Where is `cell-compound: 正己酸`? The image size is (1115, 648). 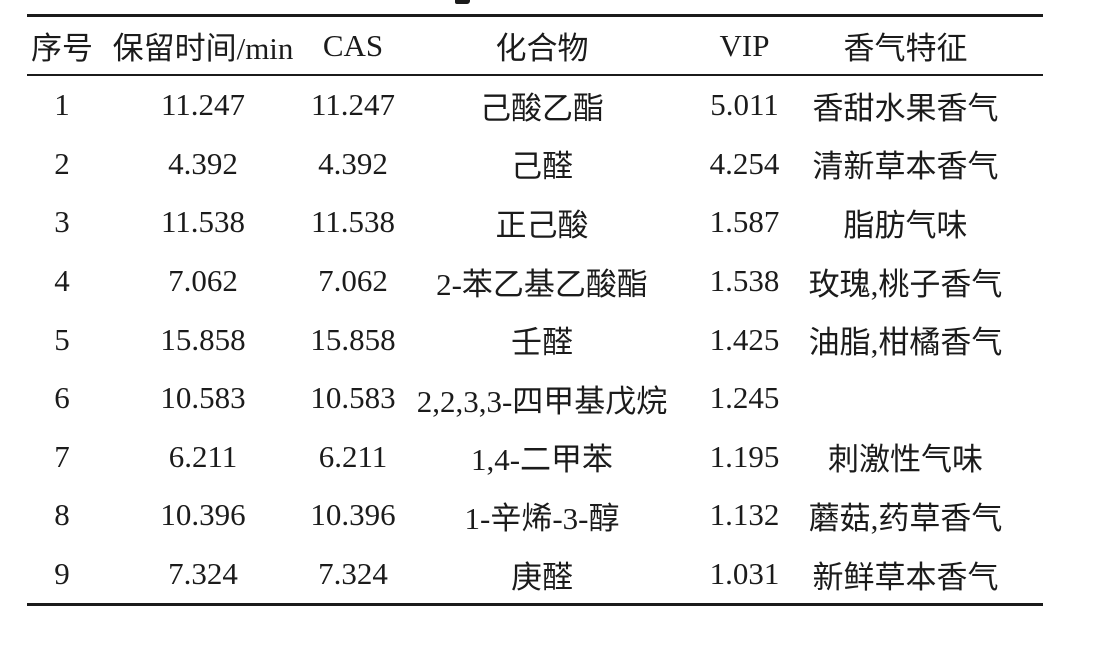 cell-compound: 正己酸 is located at coordinates (542, 225).